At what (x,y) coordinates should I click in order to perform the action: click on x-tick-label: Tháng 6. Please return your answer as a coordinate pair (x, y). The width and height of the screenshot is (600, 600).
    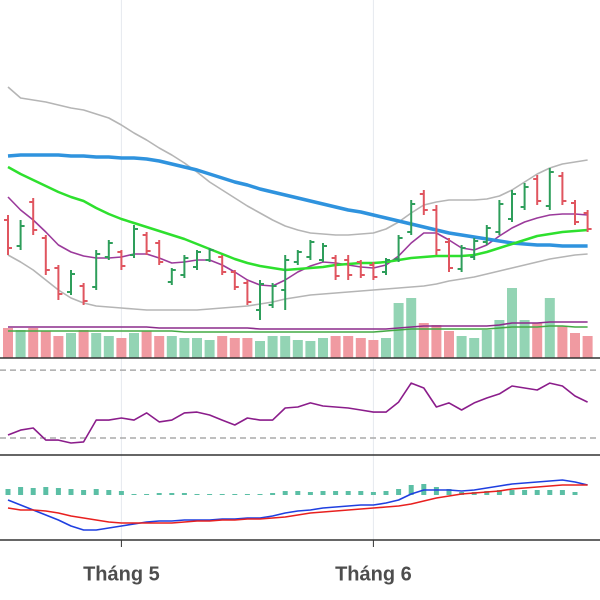
    Looking at the image, I should click on (373, 574).